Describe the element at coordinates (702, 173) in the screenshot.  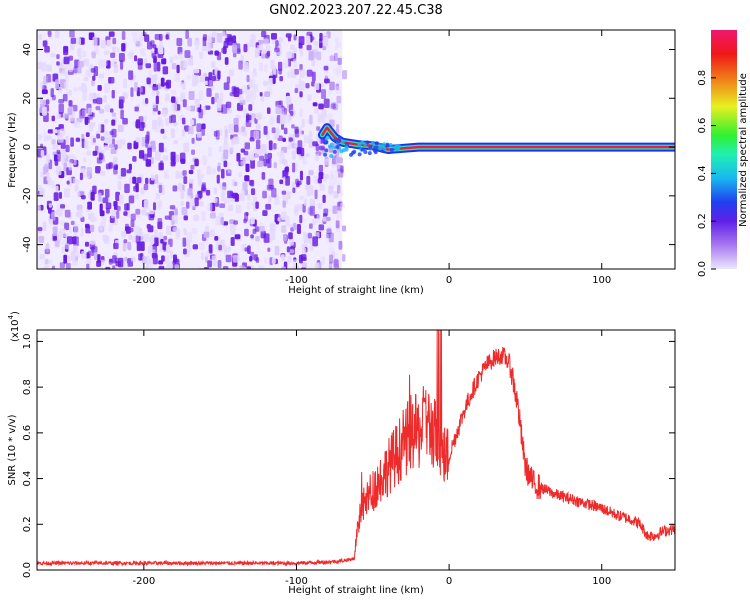
I see `colorbar-tick-label: 0.4` at that location.